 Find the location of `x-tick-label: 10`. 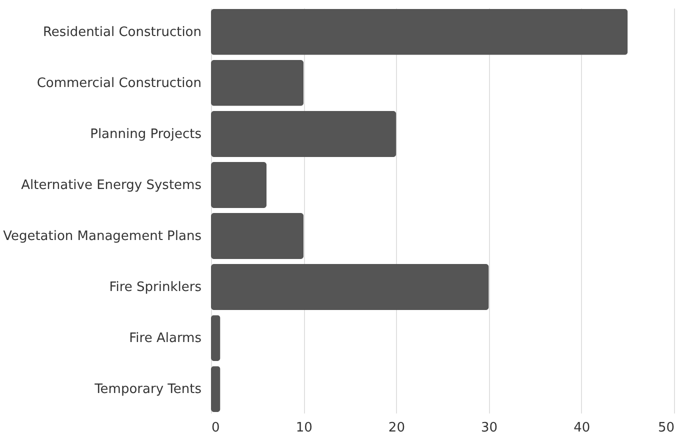

x-tick-label: 10 is located at coordinates (304, 428).